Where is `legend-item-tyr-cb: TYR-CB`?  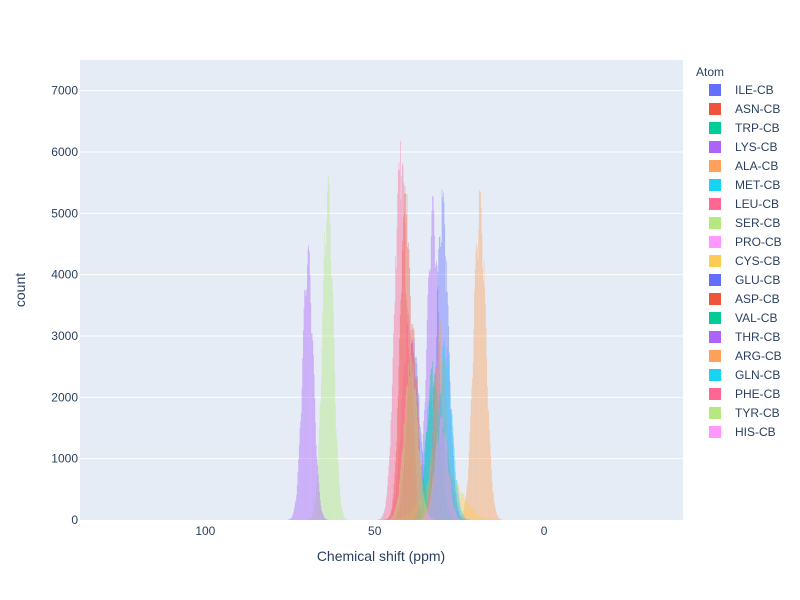
legend-item-tyr-cb: TYR-CB is located at coordinates (744, 413).